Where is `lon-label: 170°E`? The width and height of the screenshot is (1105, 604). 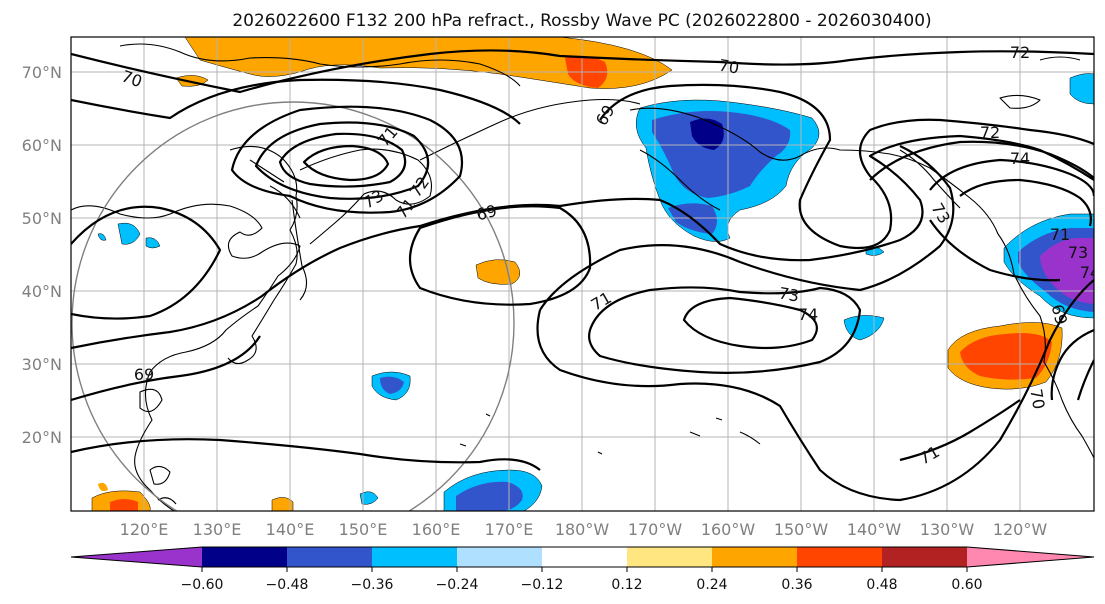 lon-label: 170°E is located at coordinates (509, 529).